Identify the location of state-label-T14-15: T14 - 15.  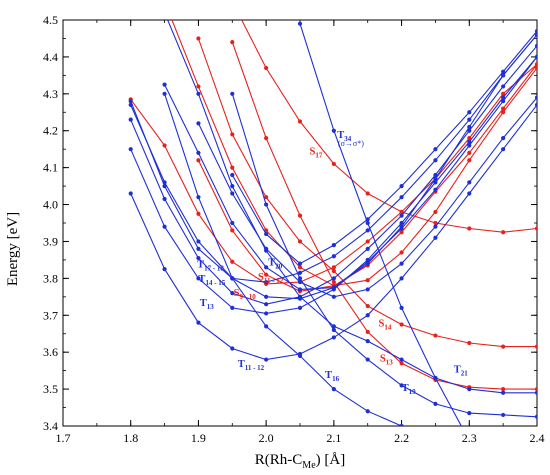
(211, 280).